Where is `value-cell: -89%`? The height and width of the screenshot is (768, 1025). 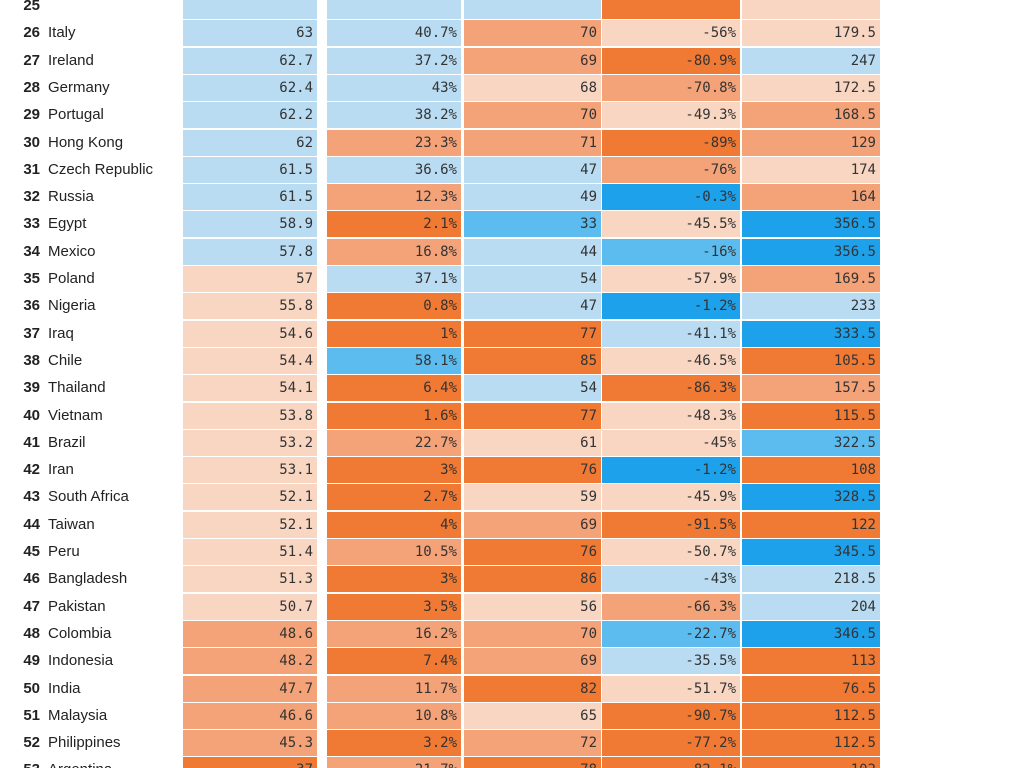
value-cell: -89% is located at coordinates (671, 142).